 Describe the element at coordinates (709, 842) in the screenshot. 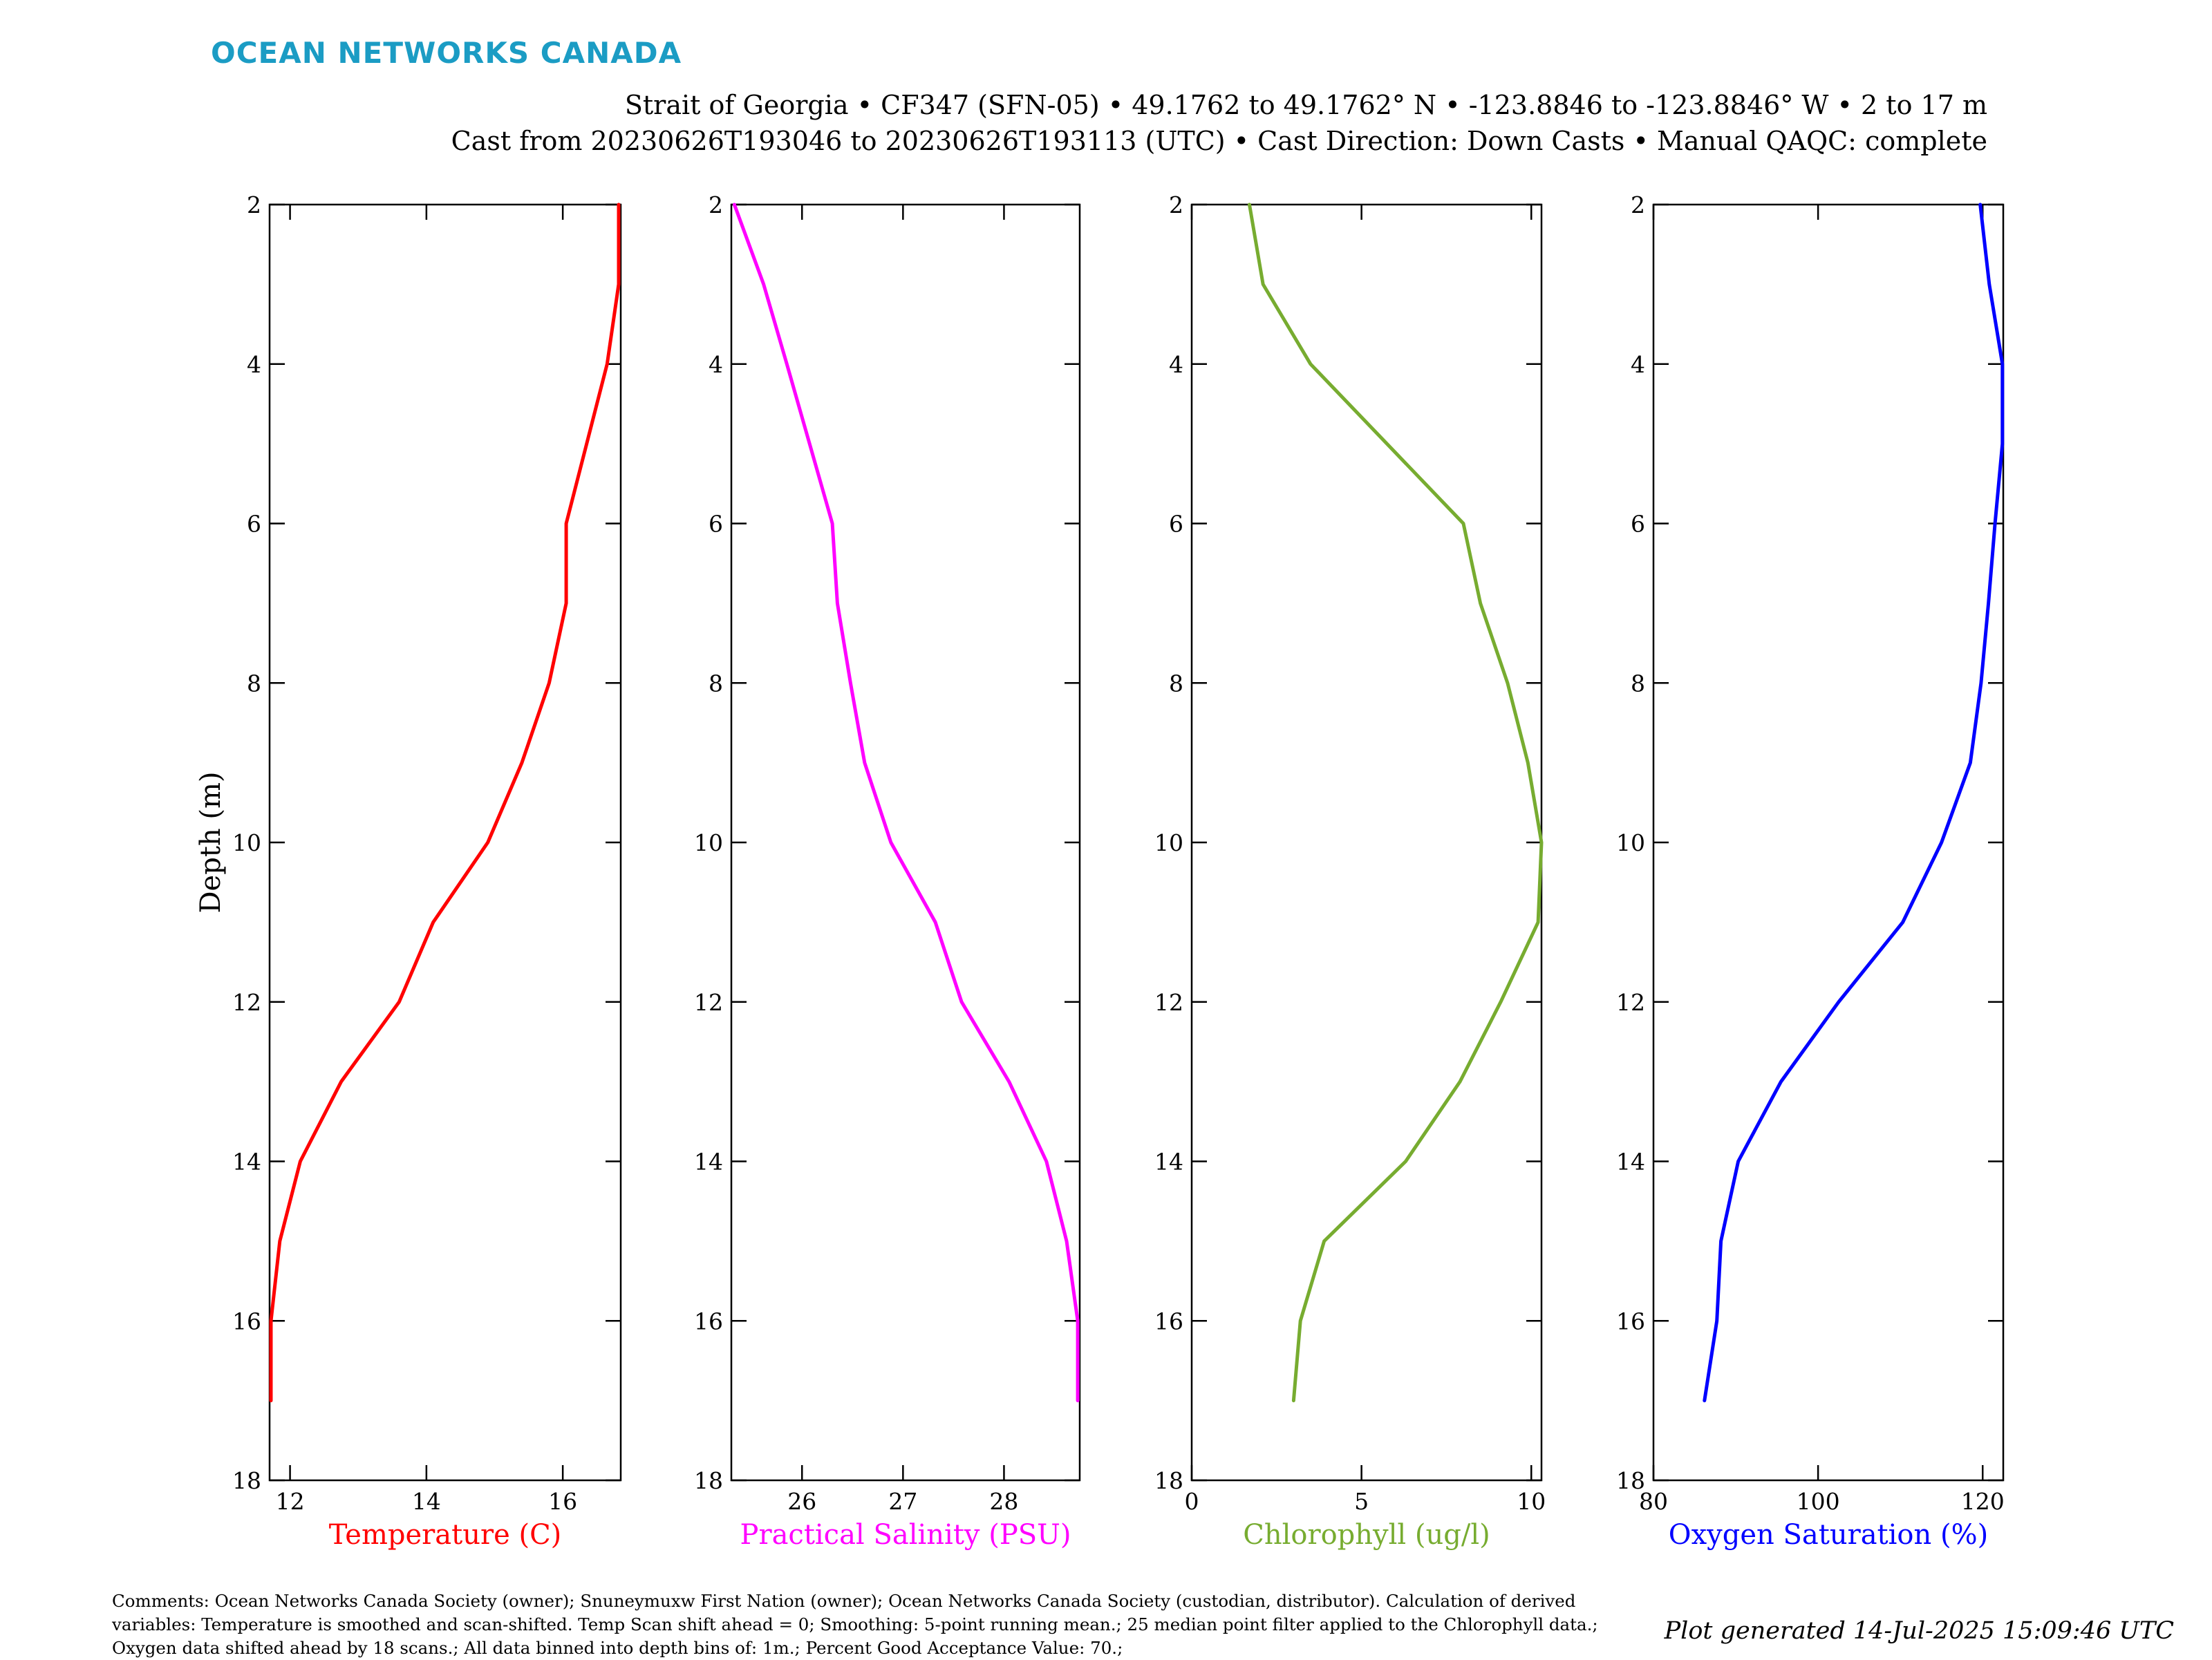

I see `chart-1-ytick-label: 10` at that location.